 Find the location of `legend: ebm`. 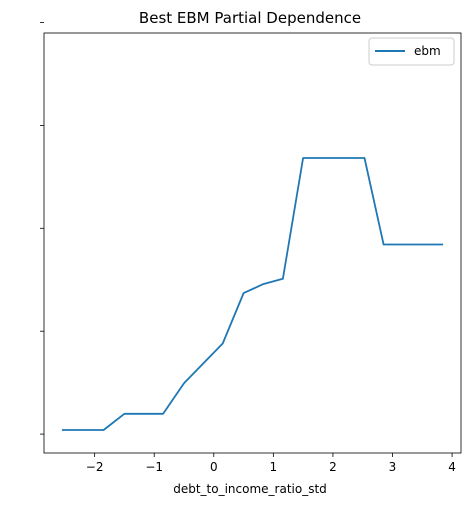

legend: ebm is located at coordinates (411, 51).